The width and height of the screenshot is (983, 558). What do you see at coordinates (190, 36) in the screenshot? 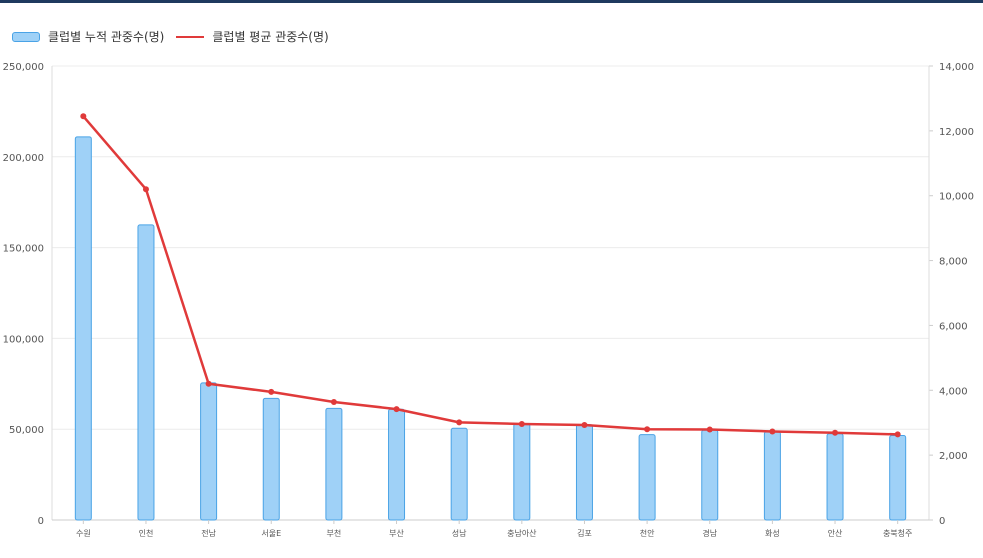
I see `legend-line-swatch` at bounding box center [190, 36].